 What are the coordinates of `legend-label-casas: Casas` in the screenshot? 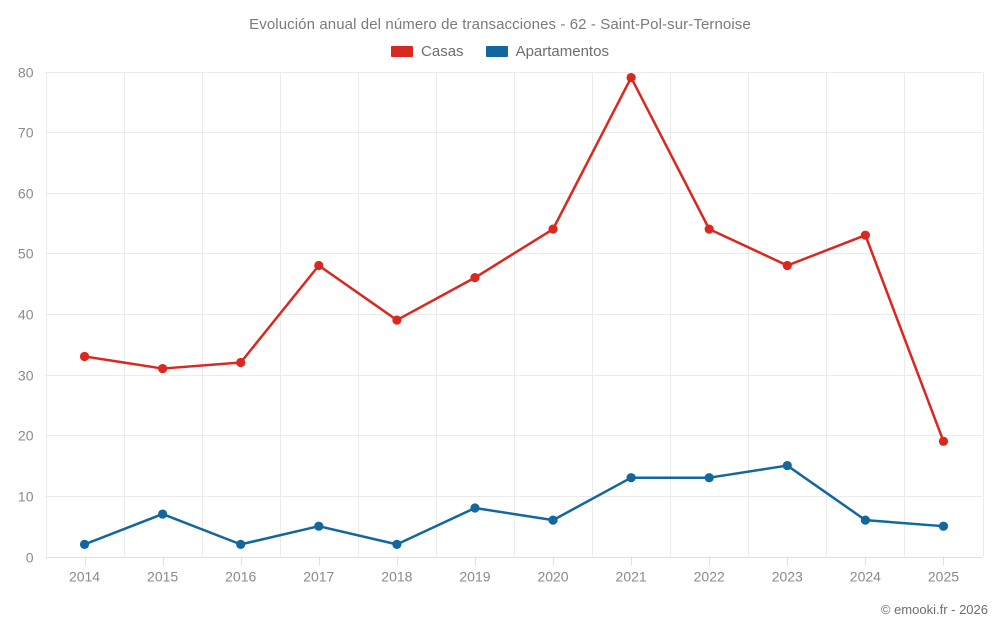 It's located at (442, 51).